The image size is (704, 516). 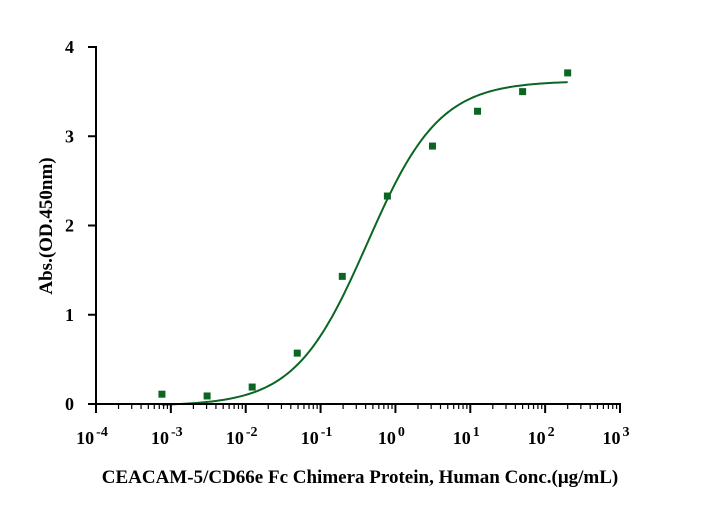 I want to click on x-tick-label: 10 -4, so click(x=92, y=436).